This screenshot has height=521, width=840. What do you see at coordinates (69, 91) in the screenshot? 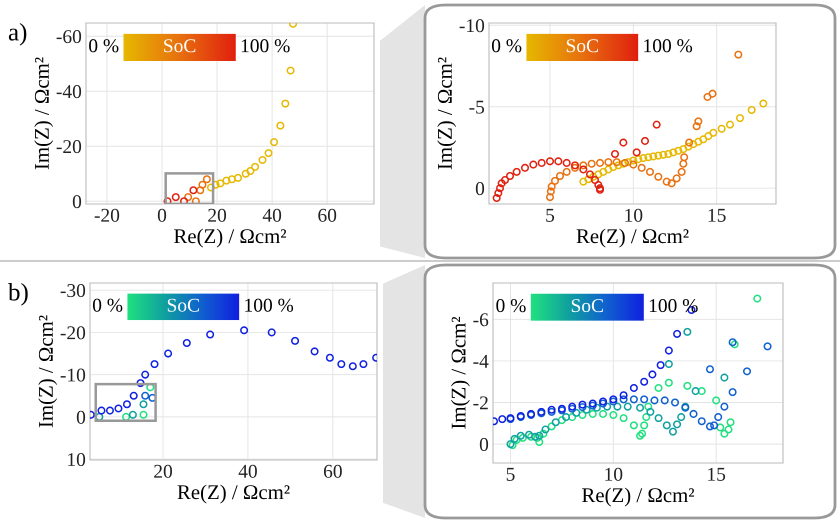
I see `y-tick-label: -40` at bounding box center [69, 91].